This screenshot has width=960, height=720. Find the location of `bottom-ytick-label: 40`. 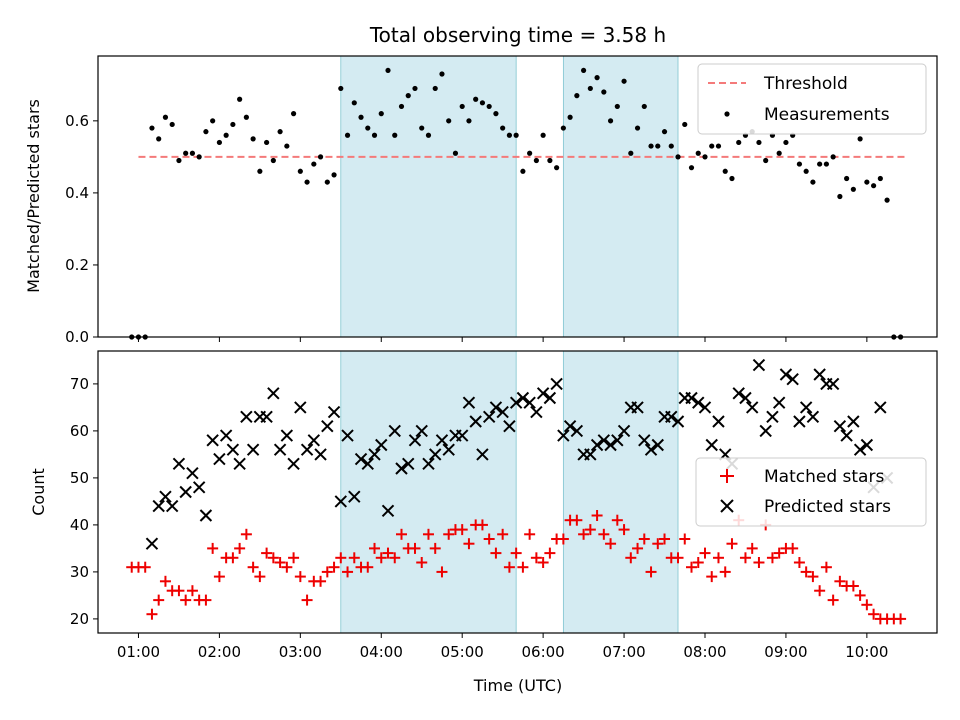

bottom-ytick-label: 40 is located at coordinates (79, 525).